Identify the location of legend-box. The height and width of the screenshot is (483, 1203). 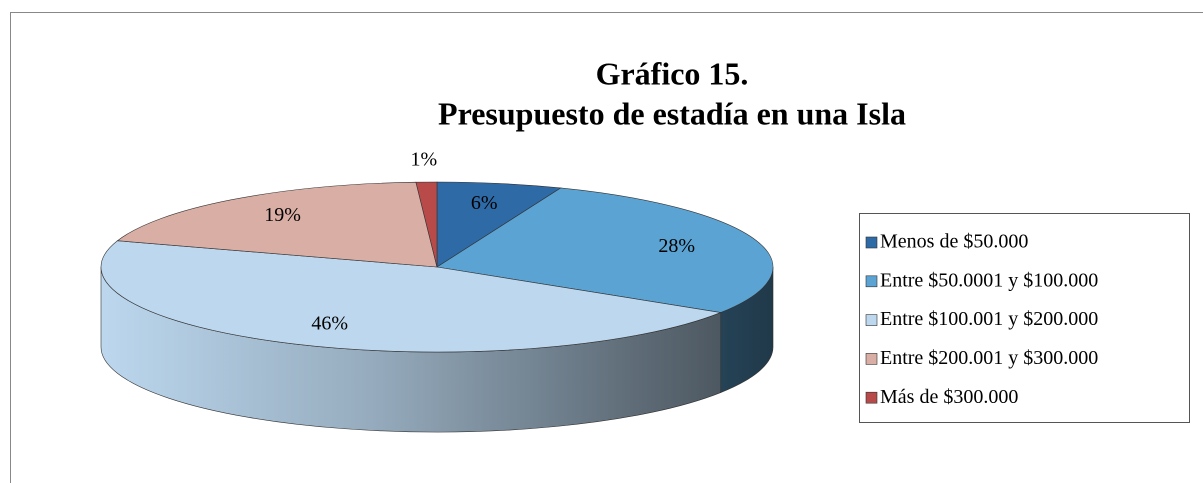
(1024, 318).